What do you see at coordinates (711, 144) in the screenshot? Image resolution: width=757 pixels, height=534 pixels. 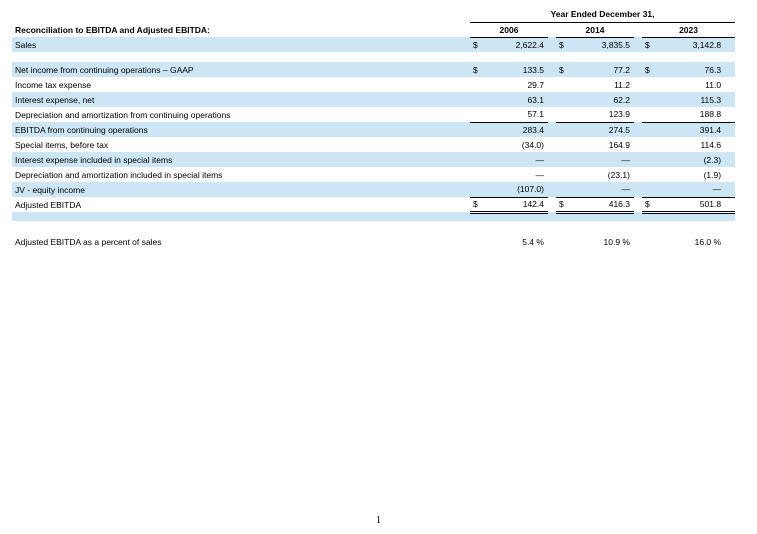 I see `value-cell: 114.6` at bounding box center [711, 144].